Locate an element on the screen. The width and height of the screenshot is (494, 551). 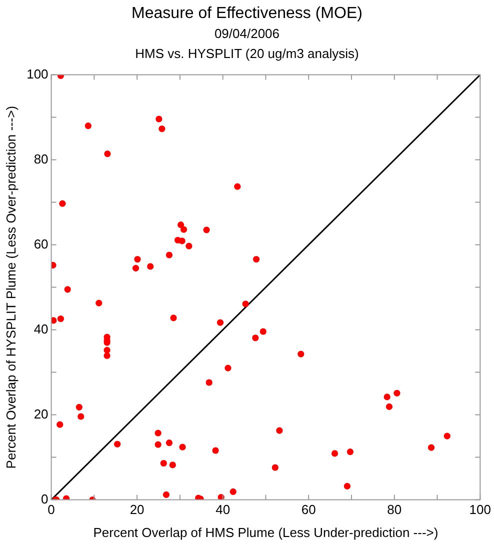
x-tick-label: 60 is located at coordinates (308, 510).